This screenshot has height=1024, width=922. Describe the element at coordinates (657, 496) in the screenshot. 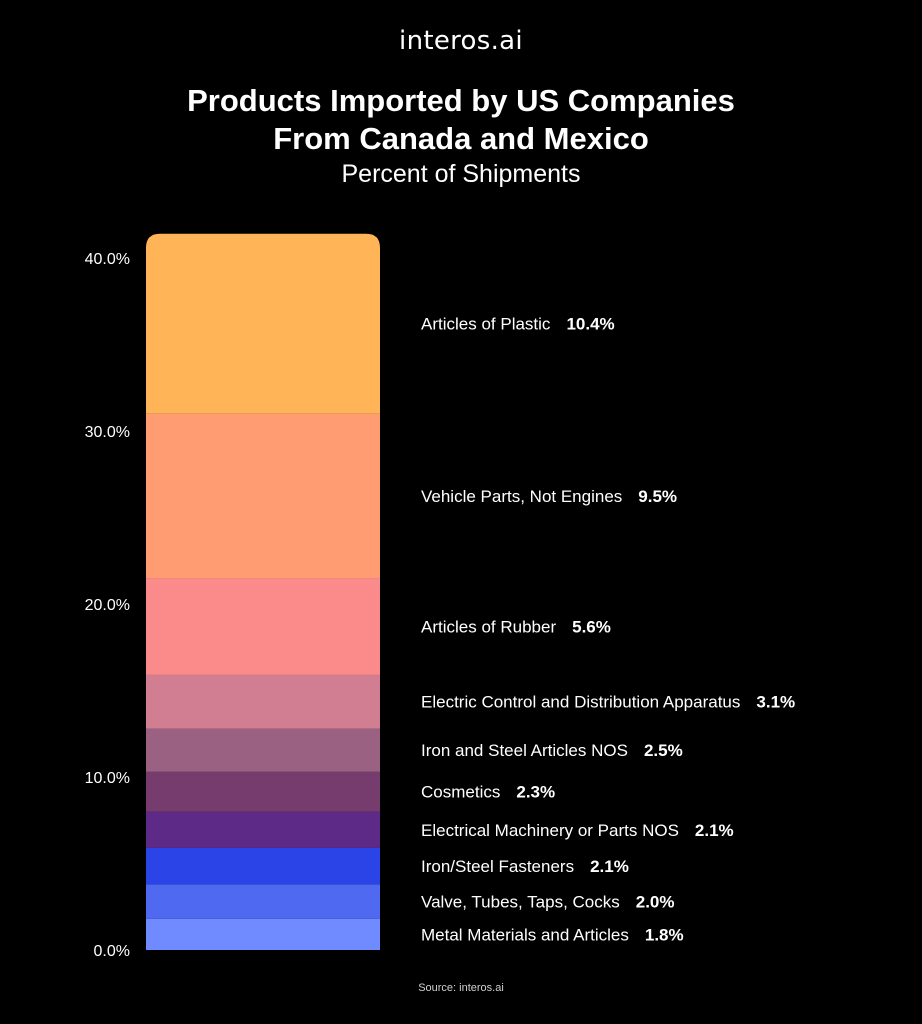

I see `segment-value: 9.5%` at that location.